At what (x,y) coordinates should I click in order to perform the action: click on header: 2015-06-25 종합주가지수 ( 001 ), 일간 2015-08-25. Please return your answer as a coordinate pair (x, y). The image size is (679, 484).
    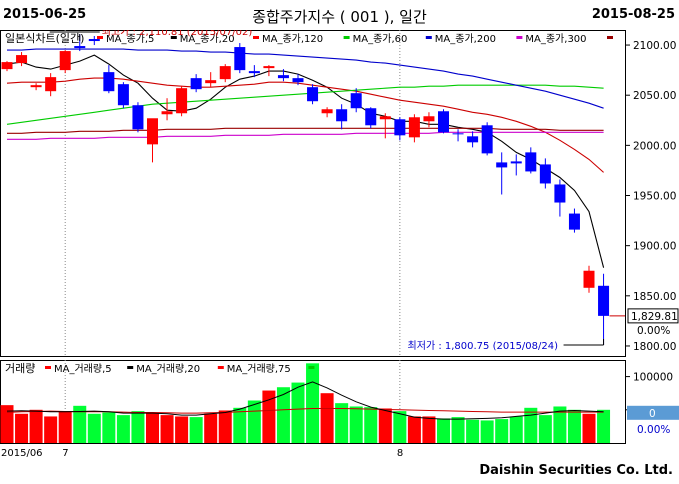
    Looking at the image, I should click on (339, 15).